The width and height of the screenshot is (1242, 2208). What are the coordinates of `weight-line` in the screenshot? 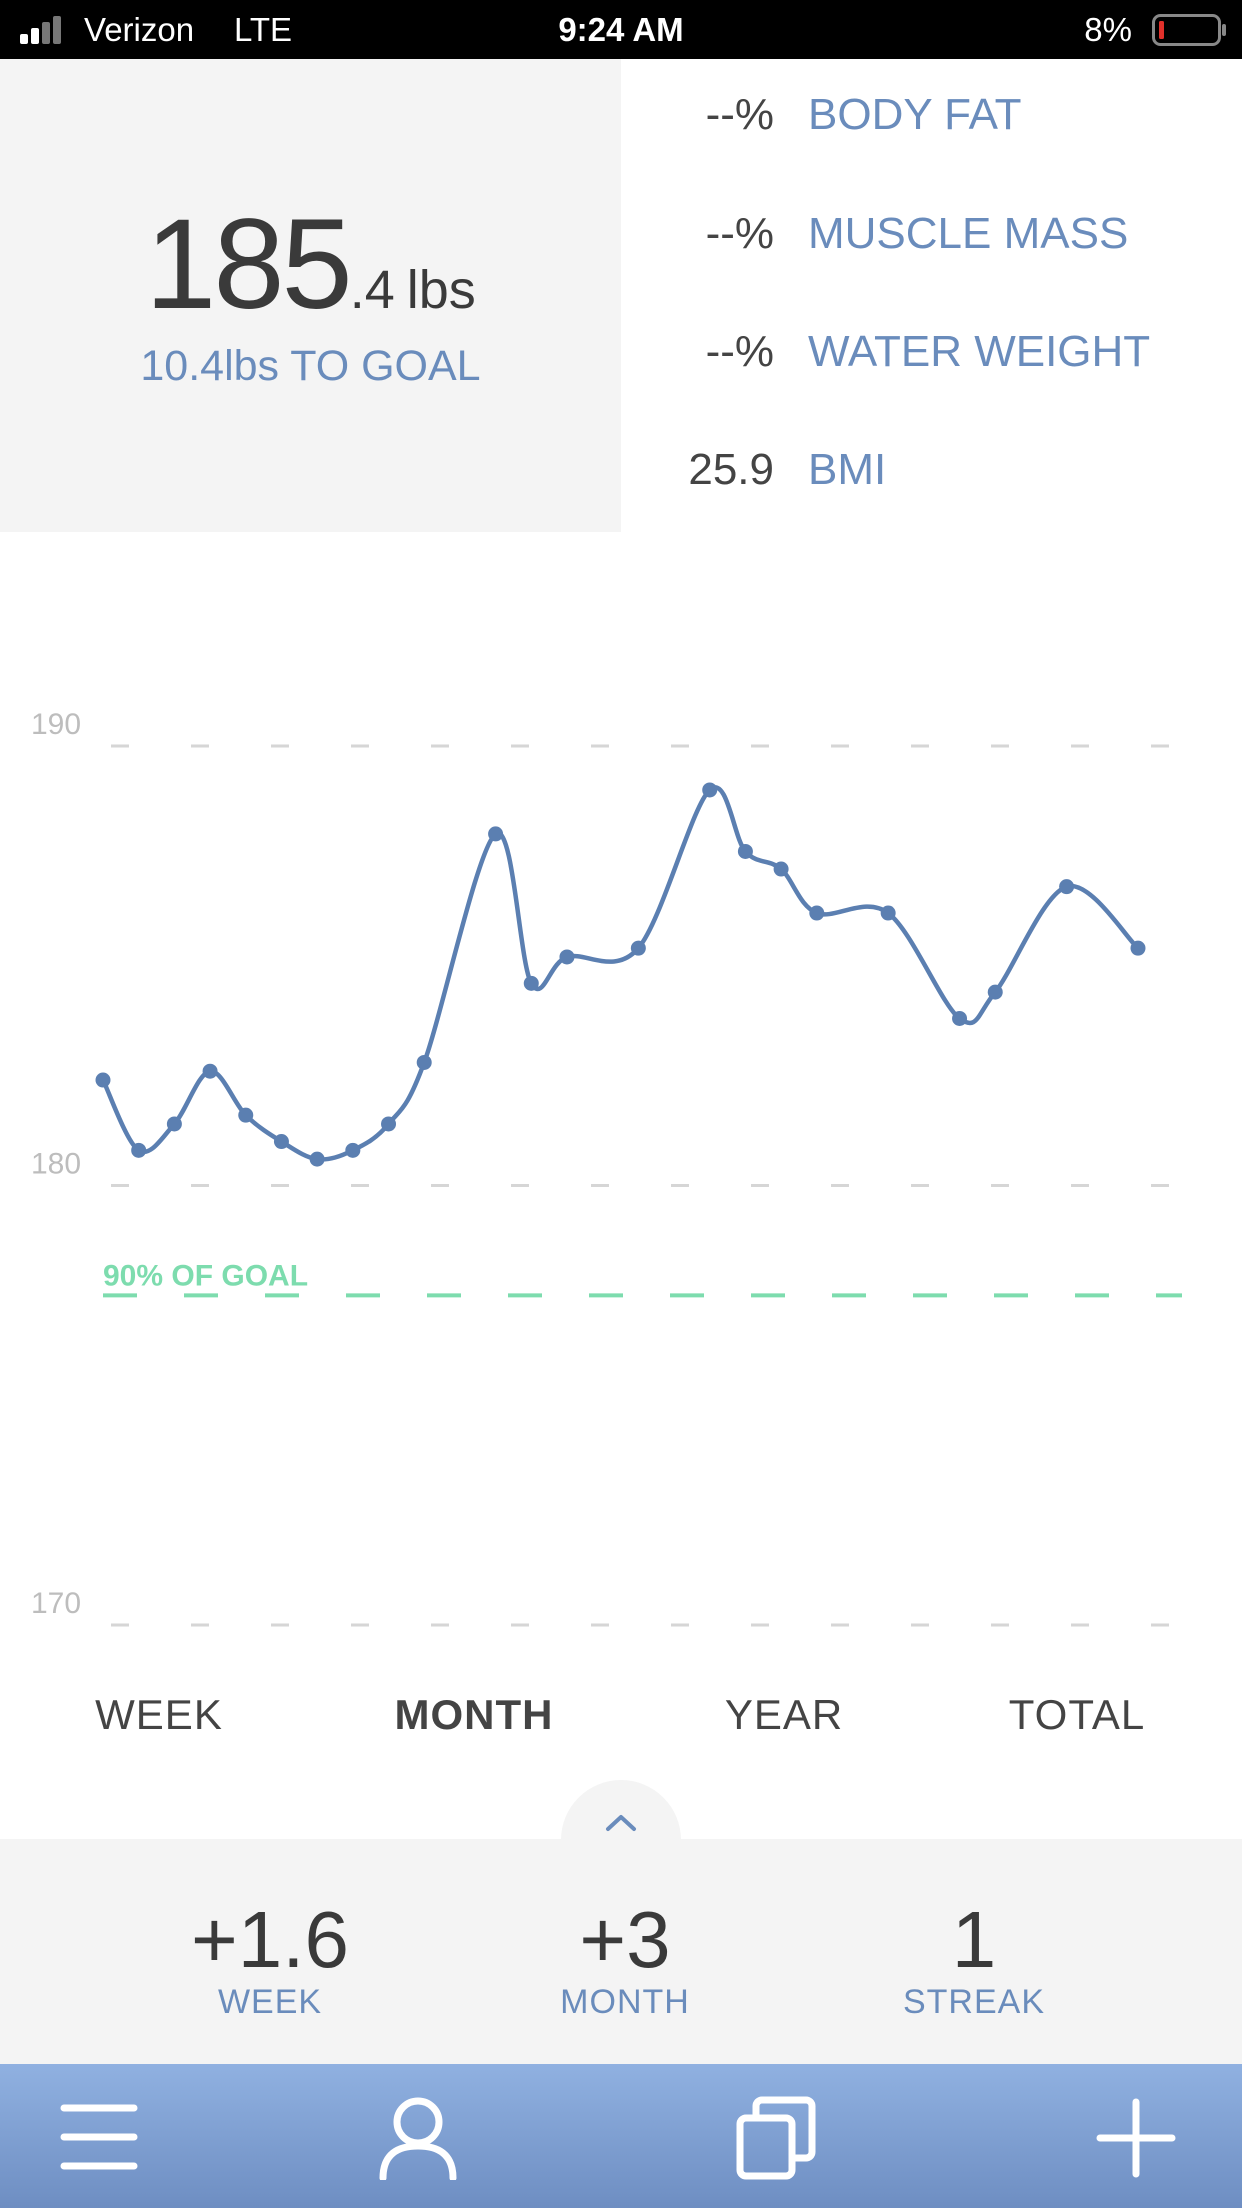 It's located at (620, 973).